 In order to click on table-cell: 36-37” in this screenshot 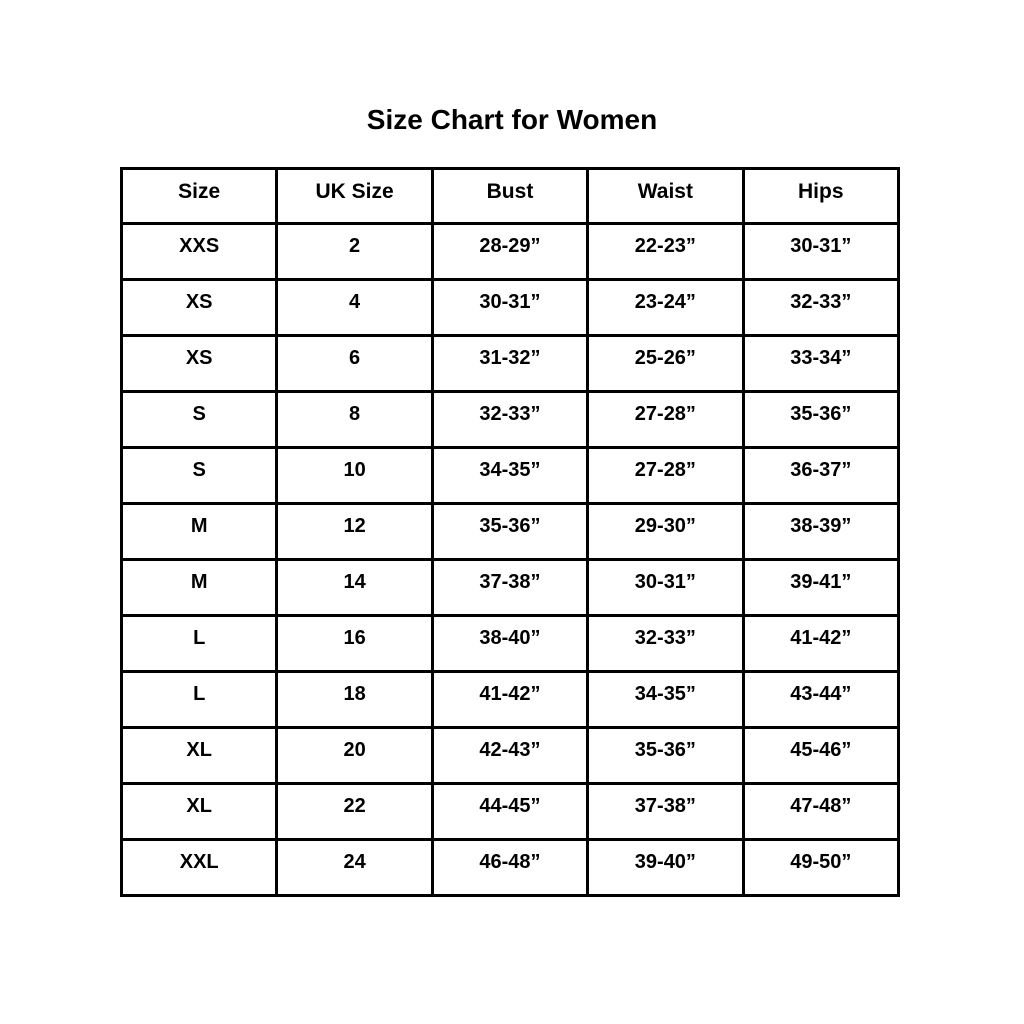, I will do `click(821, 475)`.